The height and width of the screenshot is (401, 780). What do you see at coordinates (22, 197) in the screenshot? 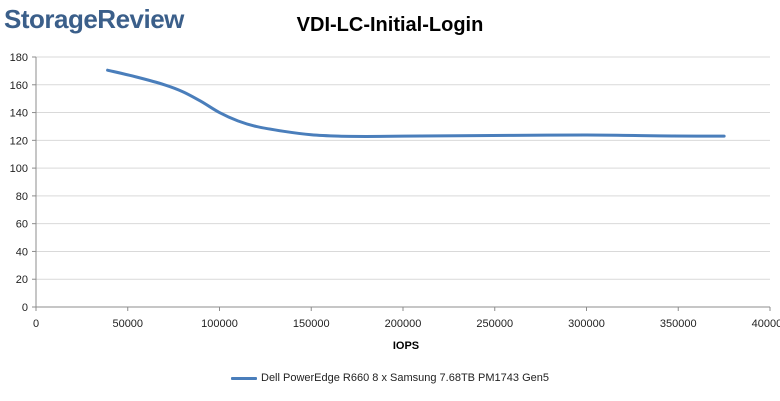
I see `y-tick-label: 80` at bounding box center [22, 197].